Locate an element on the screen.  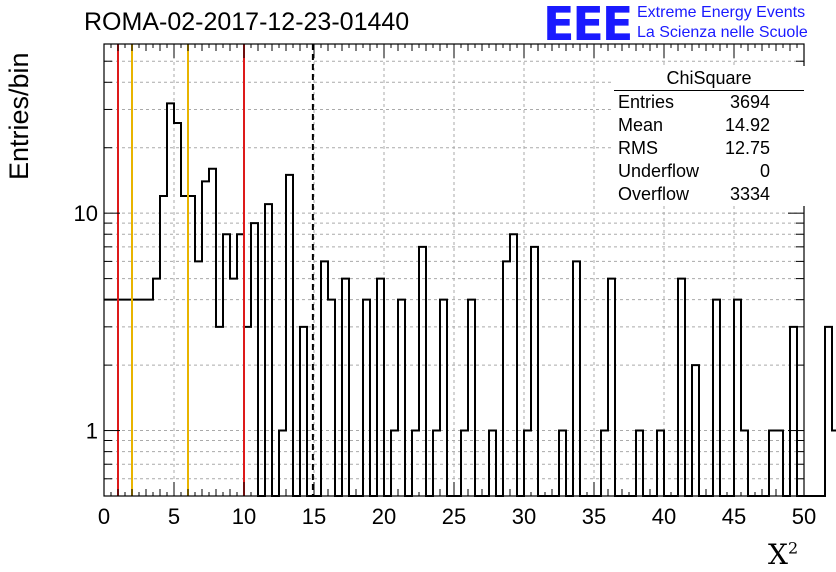
stats-row-mean: Mean 14.92 is located at coordinates (694, 125).